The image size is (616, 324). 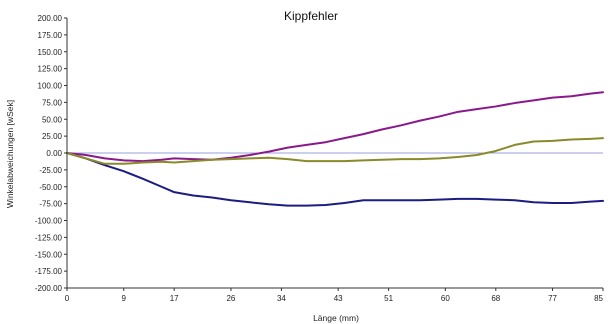 I want to click on y-tick-label: 150.00, so click(x=50, y=52).